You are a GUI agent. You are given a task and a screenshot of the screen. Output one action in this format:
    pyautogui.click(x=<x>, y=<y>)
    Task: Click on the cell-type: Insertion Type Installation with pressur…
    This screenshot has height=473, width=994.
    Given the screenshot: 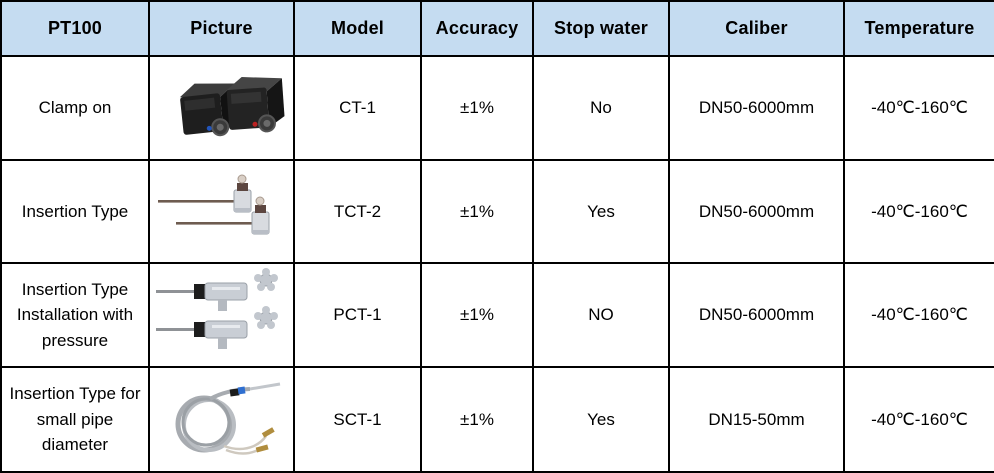 What is the action you would take?
    pyautogui.click(x=75, y=315)
    